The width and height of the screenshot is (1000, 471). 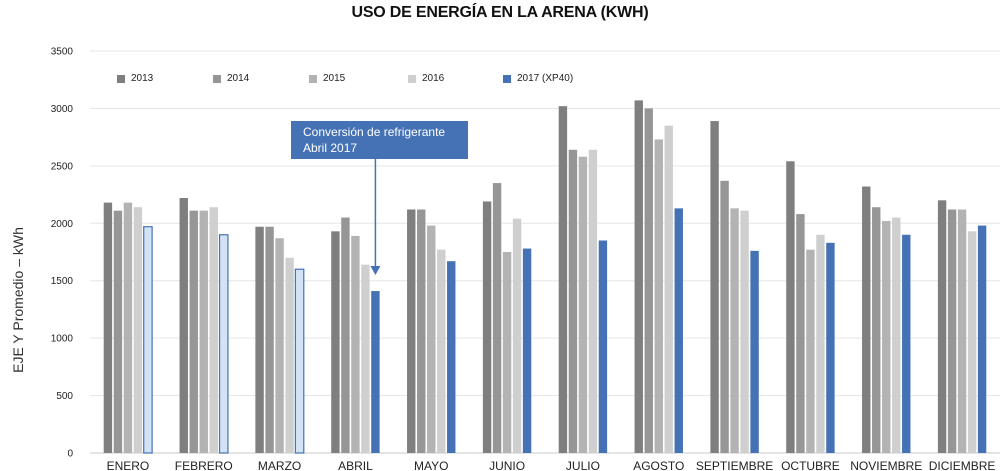 I want to click on annotation-arrowhead, so click(x=375, y=271).